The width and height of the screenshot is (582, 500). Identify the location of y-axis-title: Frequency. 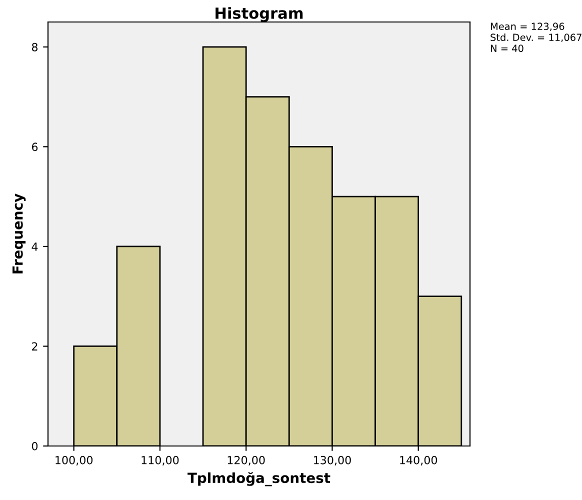
(19, 234).